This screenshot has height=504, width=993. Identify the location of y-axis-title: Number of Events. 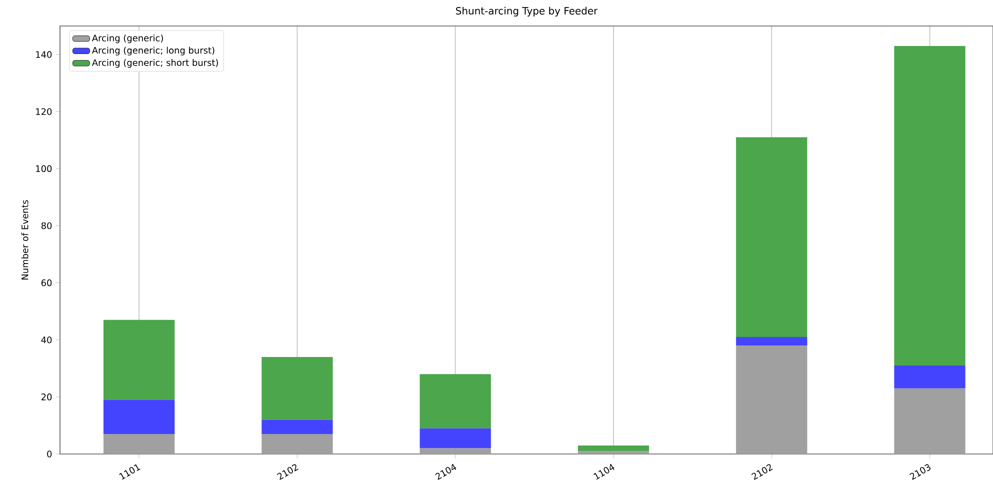
(24, 240).